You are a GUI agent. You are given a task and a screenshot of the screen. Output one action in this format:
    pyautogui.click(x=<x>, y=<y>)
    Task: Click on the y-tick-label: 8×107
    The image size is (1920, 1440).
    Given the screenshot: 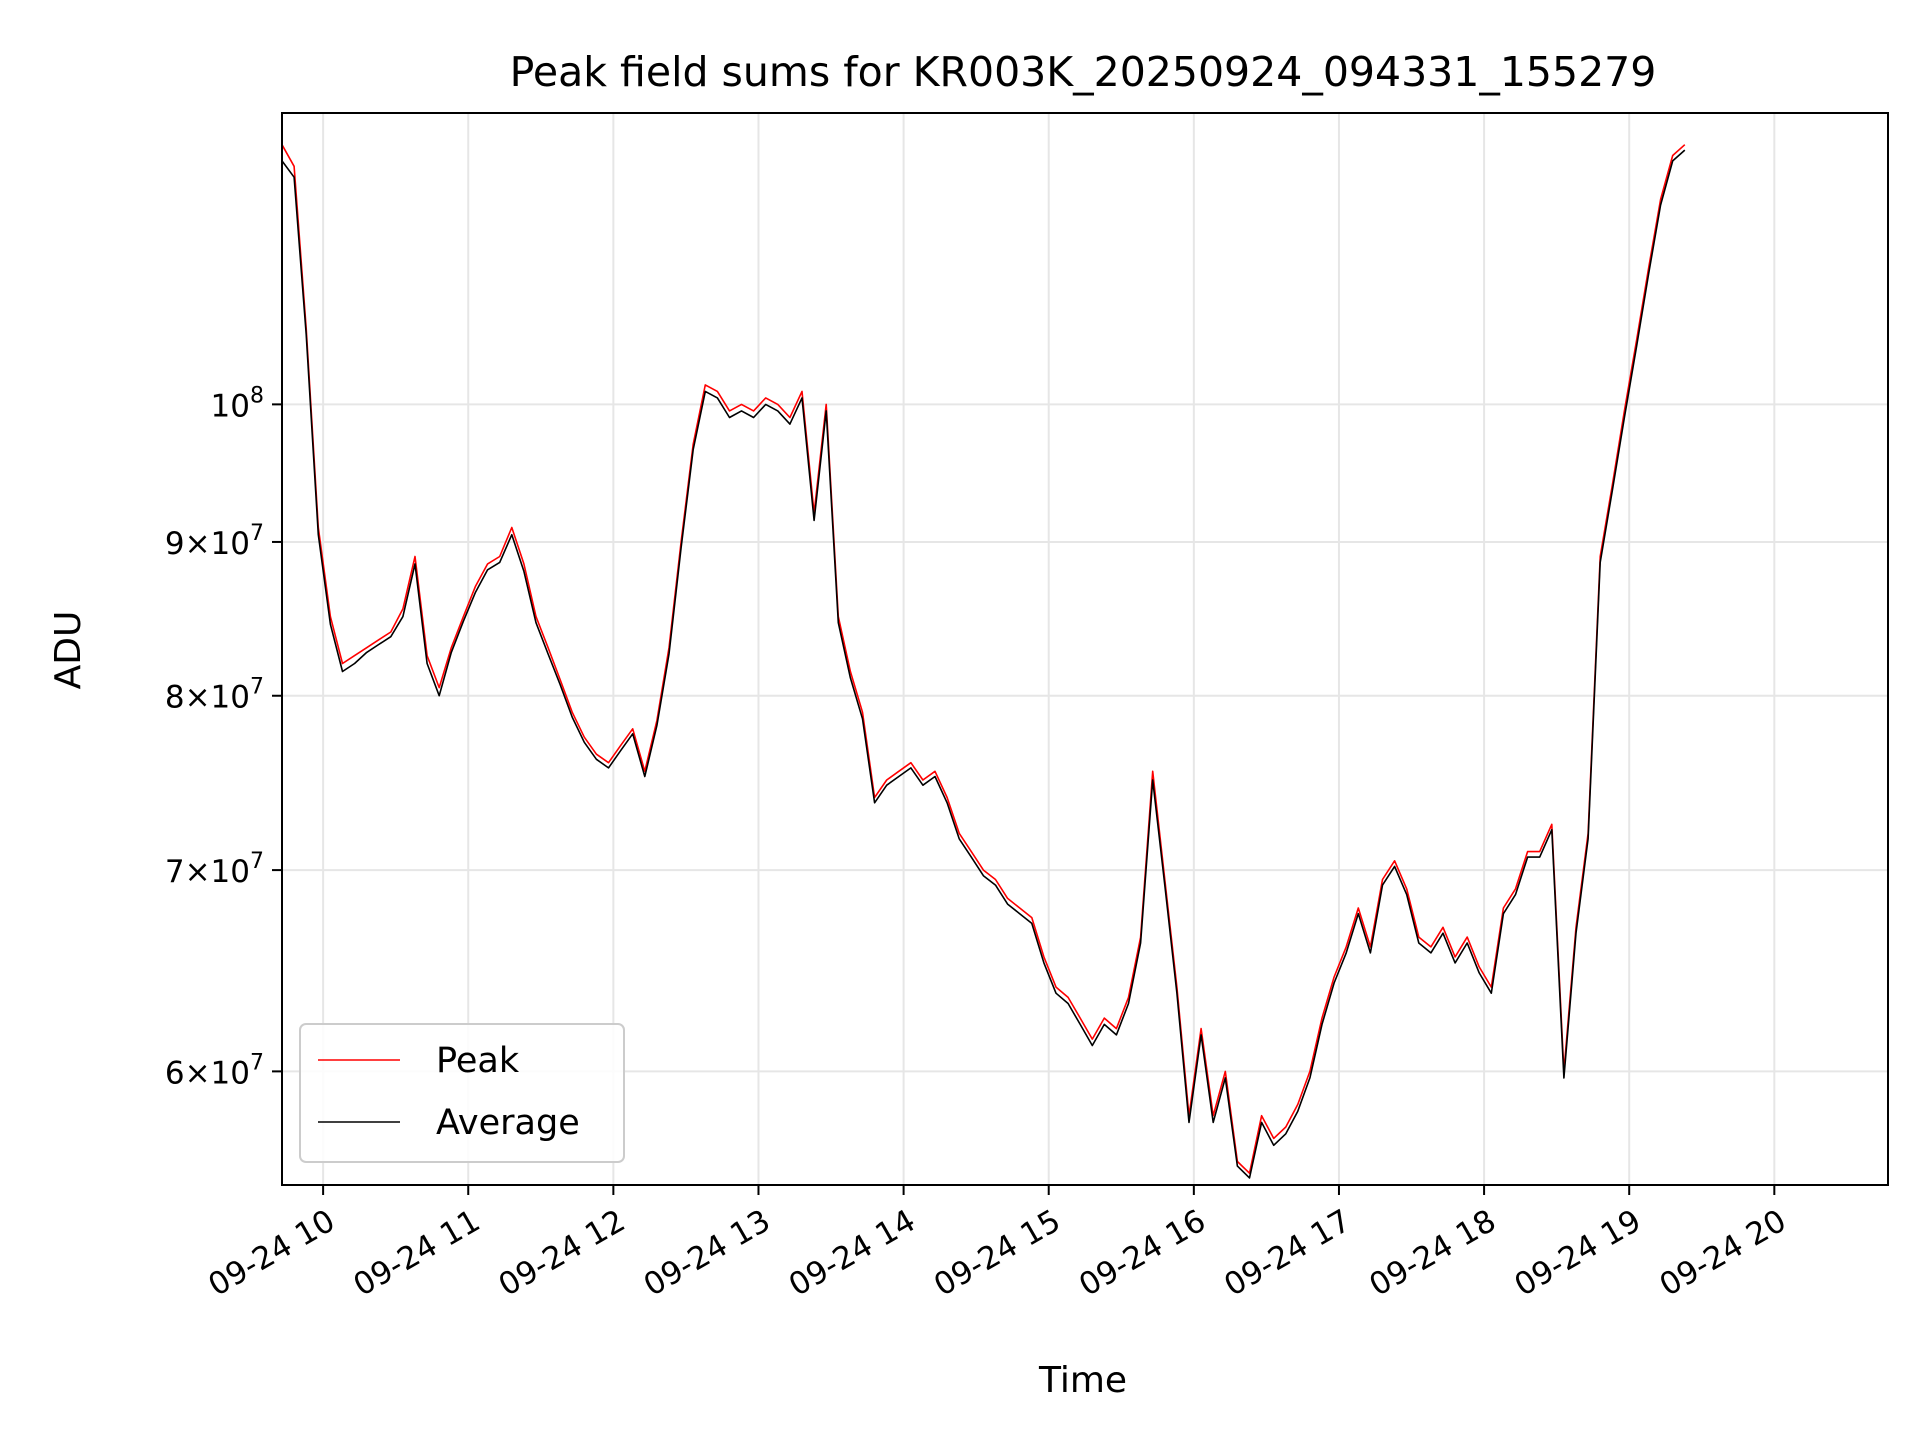 What is the action you would take?
    pyautogui.click(x=214, y=695)
    